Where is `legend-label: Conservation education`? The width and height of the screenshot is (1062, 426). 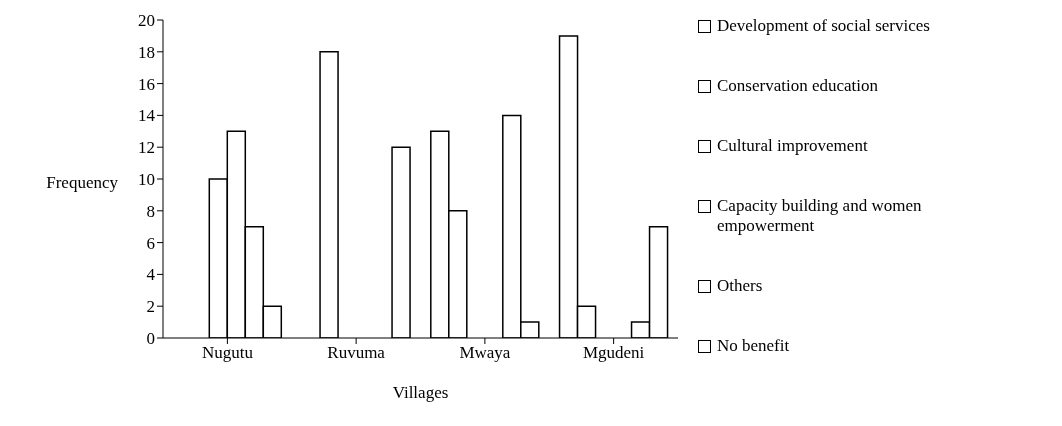 legend-label: Conservation education is located at coordinates (797, 86).